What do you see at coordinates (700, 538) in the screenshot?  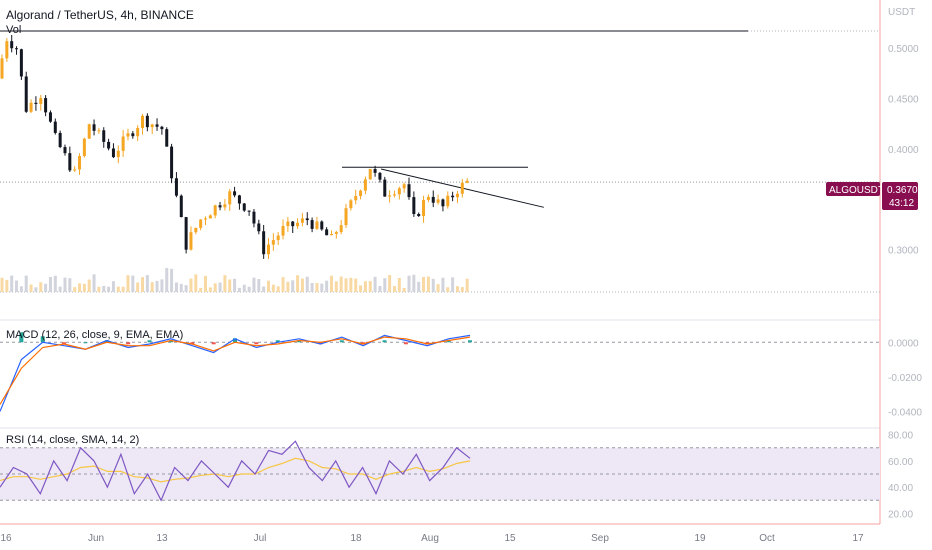 I see `time-tick-label: 19` at bounding box center [700, 538].